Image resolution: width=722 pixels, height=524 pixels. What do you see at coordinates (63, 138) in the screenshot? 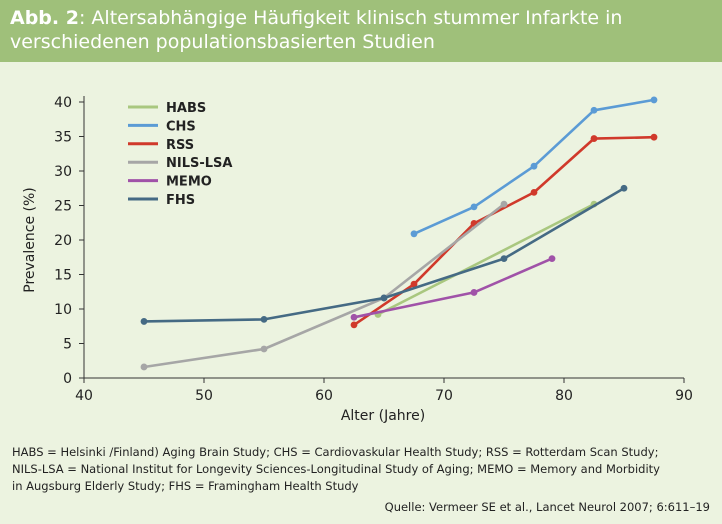
I see `y-tick-label: 35` at bounding box center [63, 138].